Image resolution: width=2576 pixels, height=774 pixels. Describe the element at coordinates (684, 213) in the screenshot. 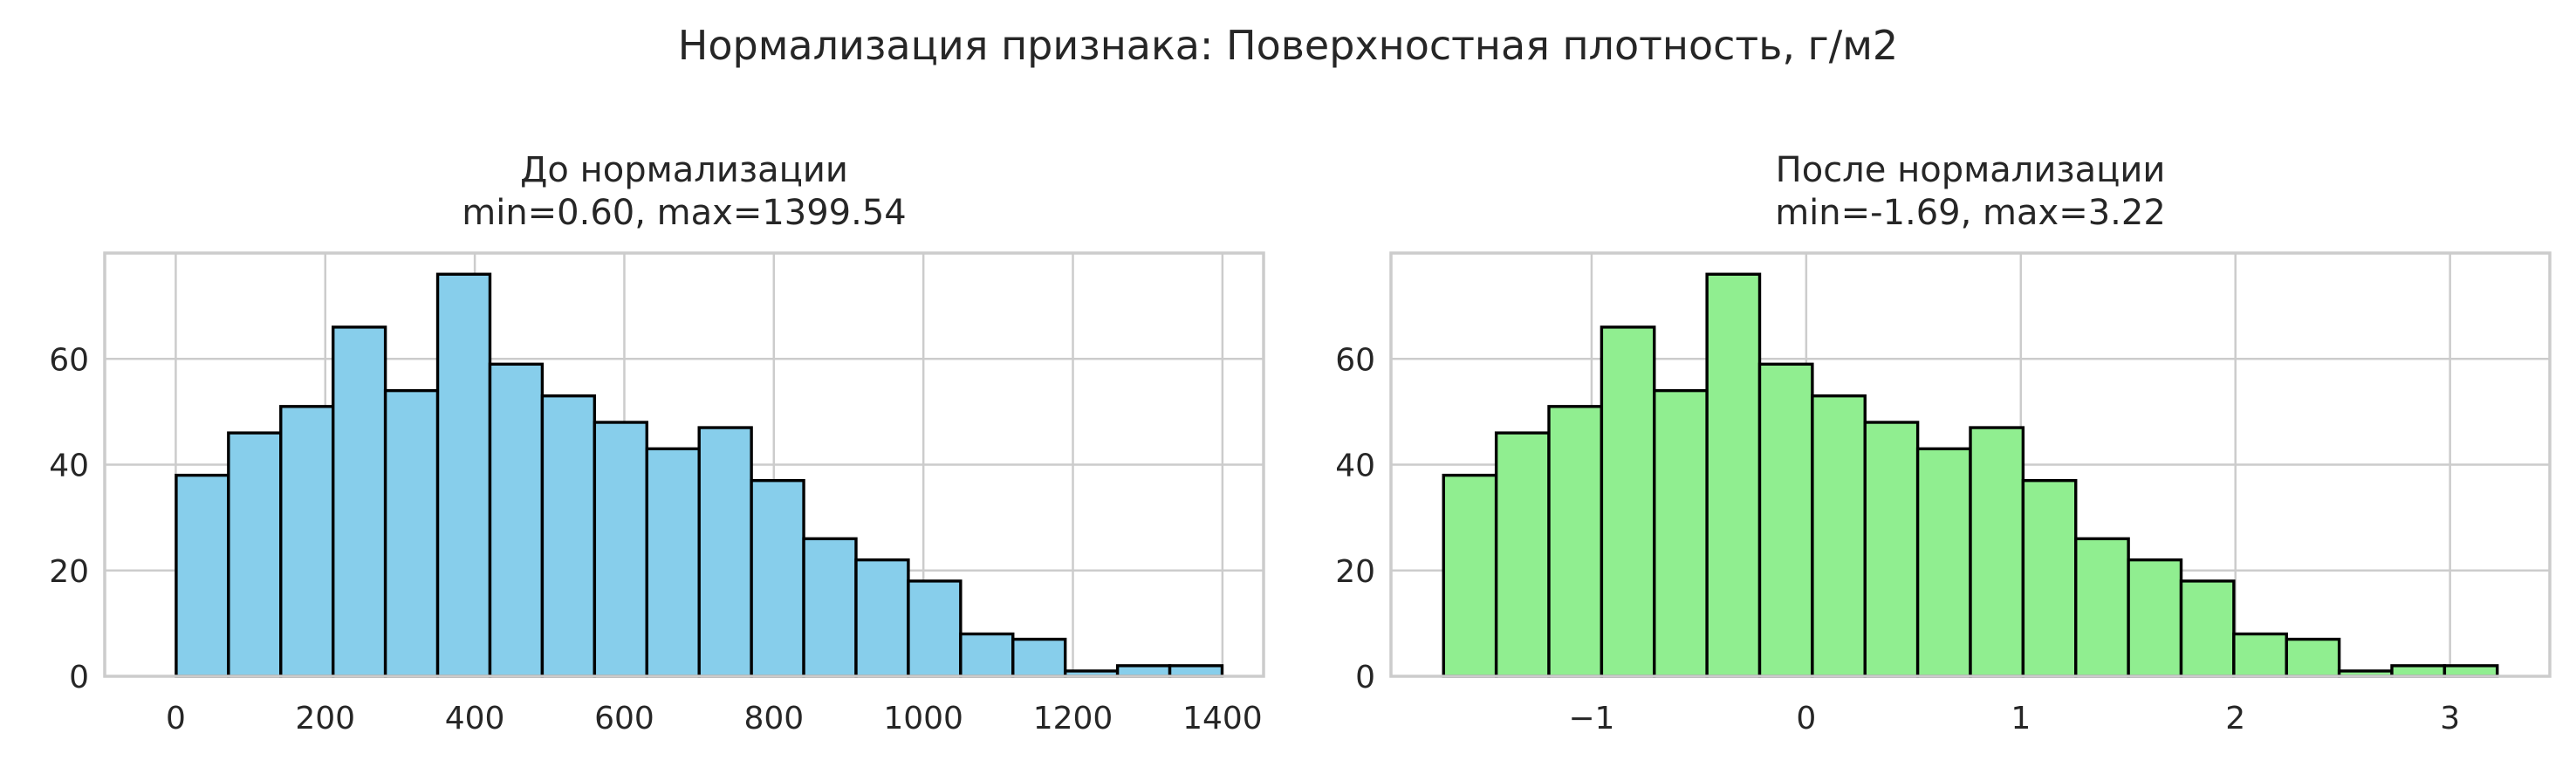

I see `panel-subtitle-range: min=0.60, max=1399.54` at that location.